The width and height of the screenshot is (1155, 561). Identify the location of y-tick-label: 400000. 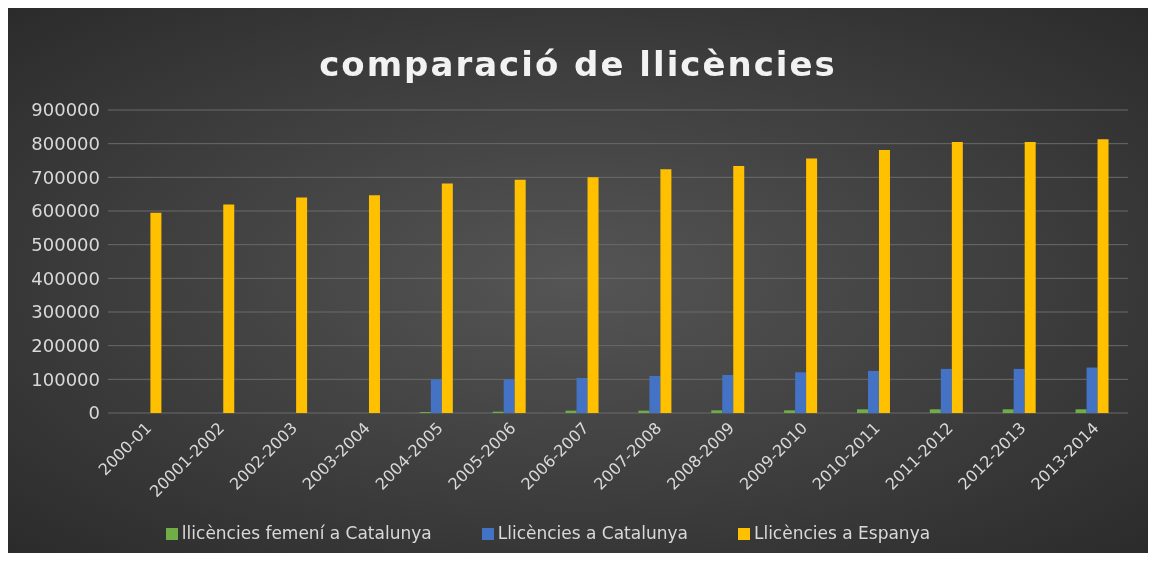
(65, 278).